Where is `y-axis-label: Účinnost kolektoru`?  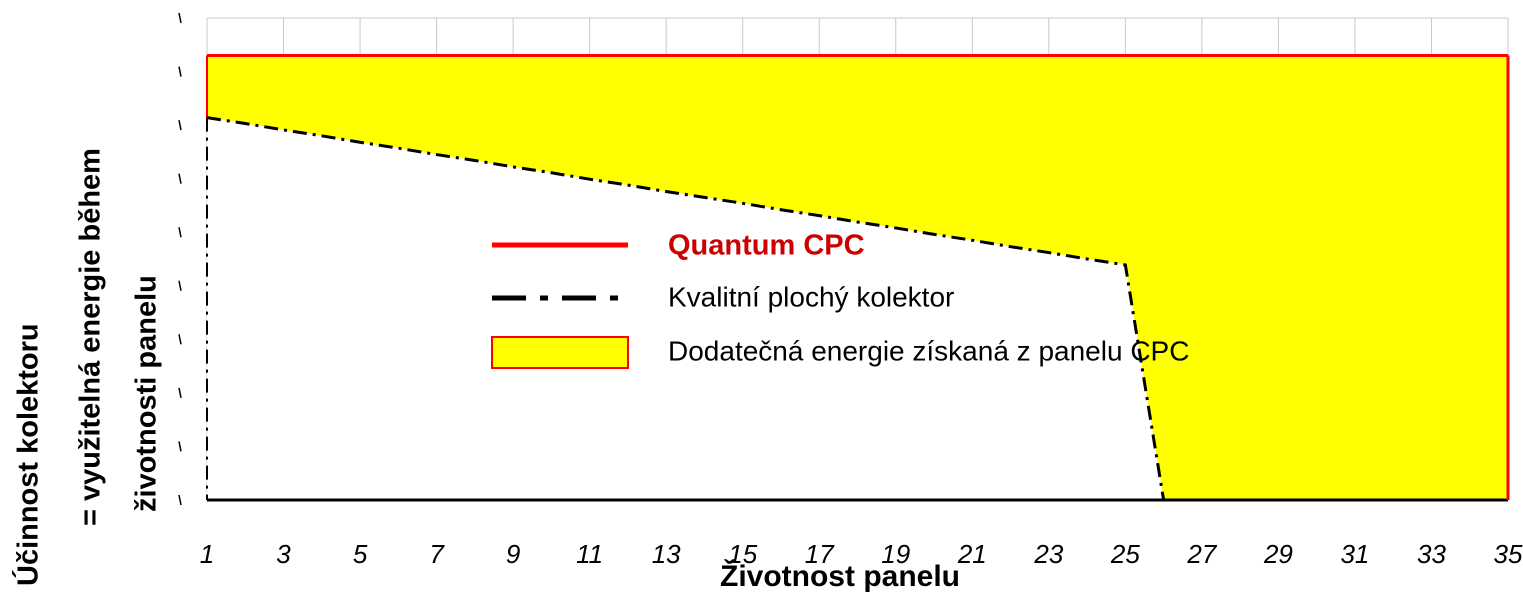 y-axis-label: Účinnost kolektoru is located at coordinates (28, 454).